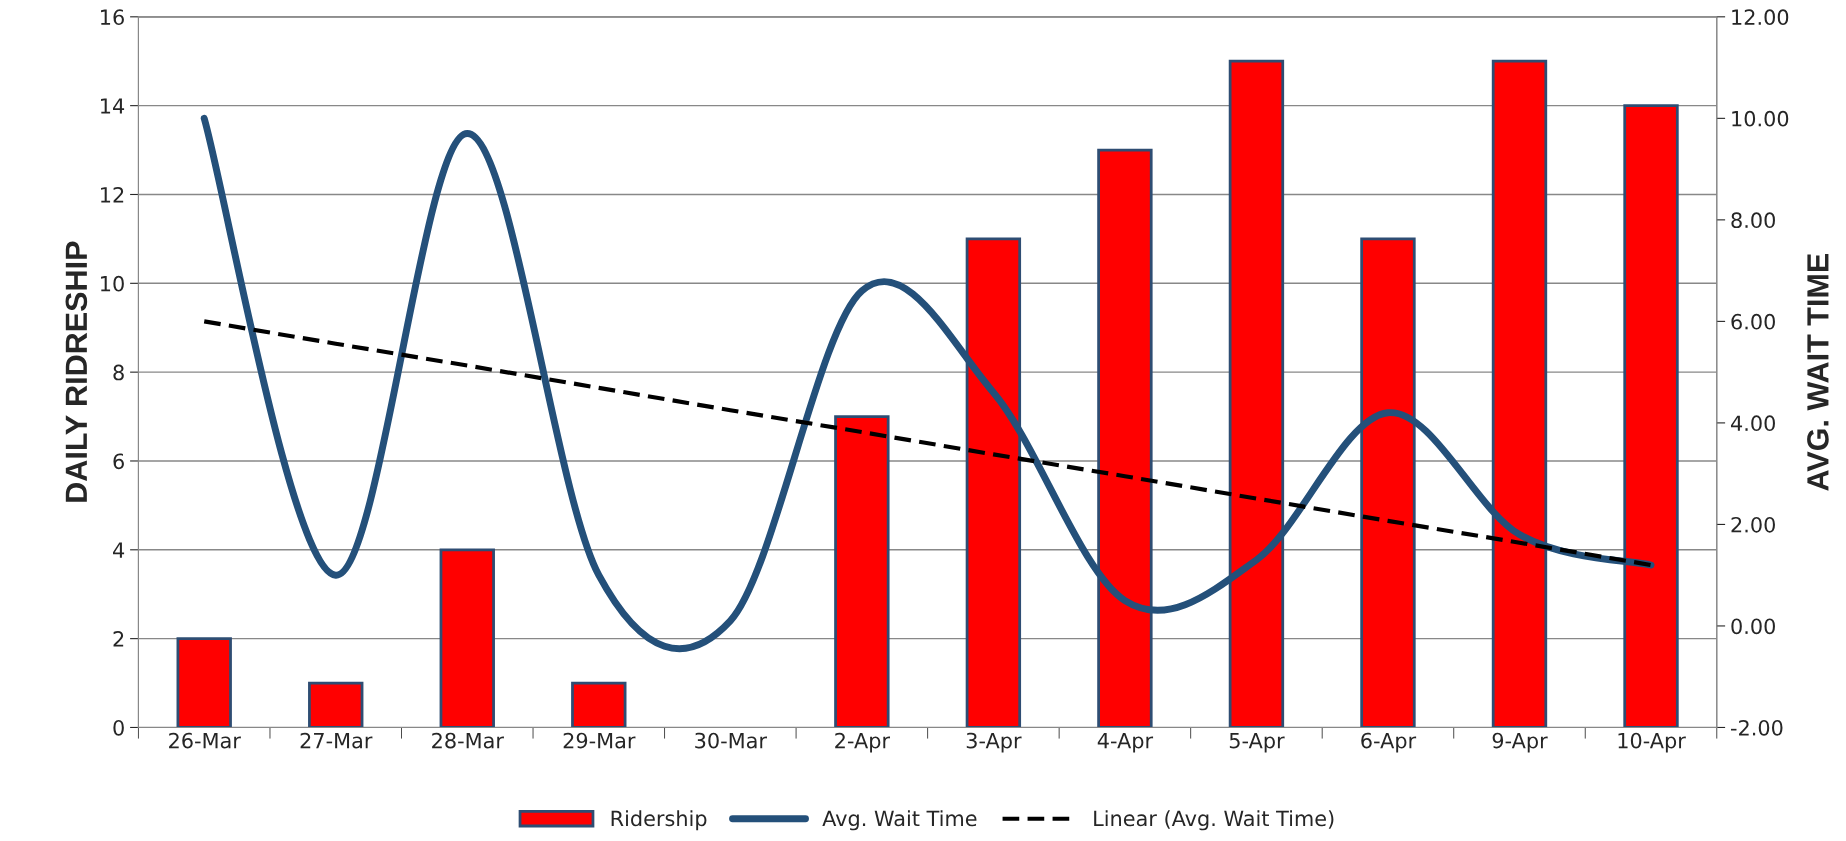 This screenshot has height=841, width=1846. Describe the element at coordinates (113, 106) in the screenshot. I see `y-tick-label: 14` at that location.